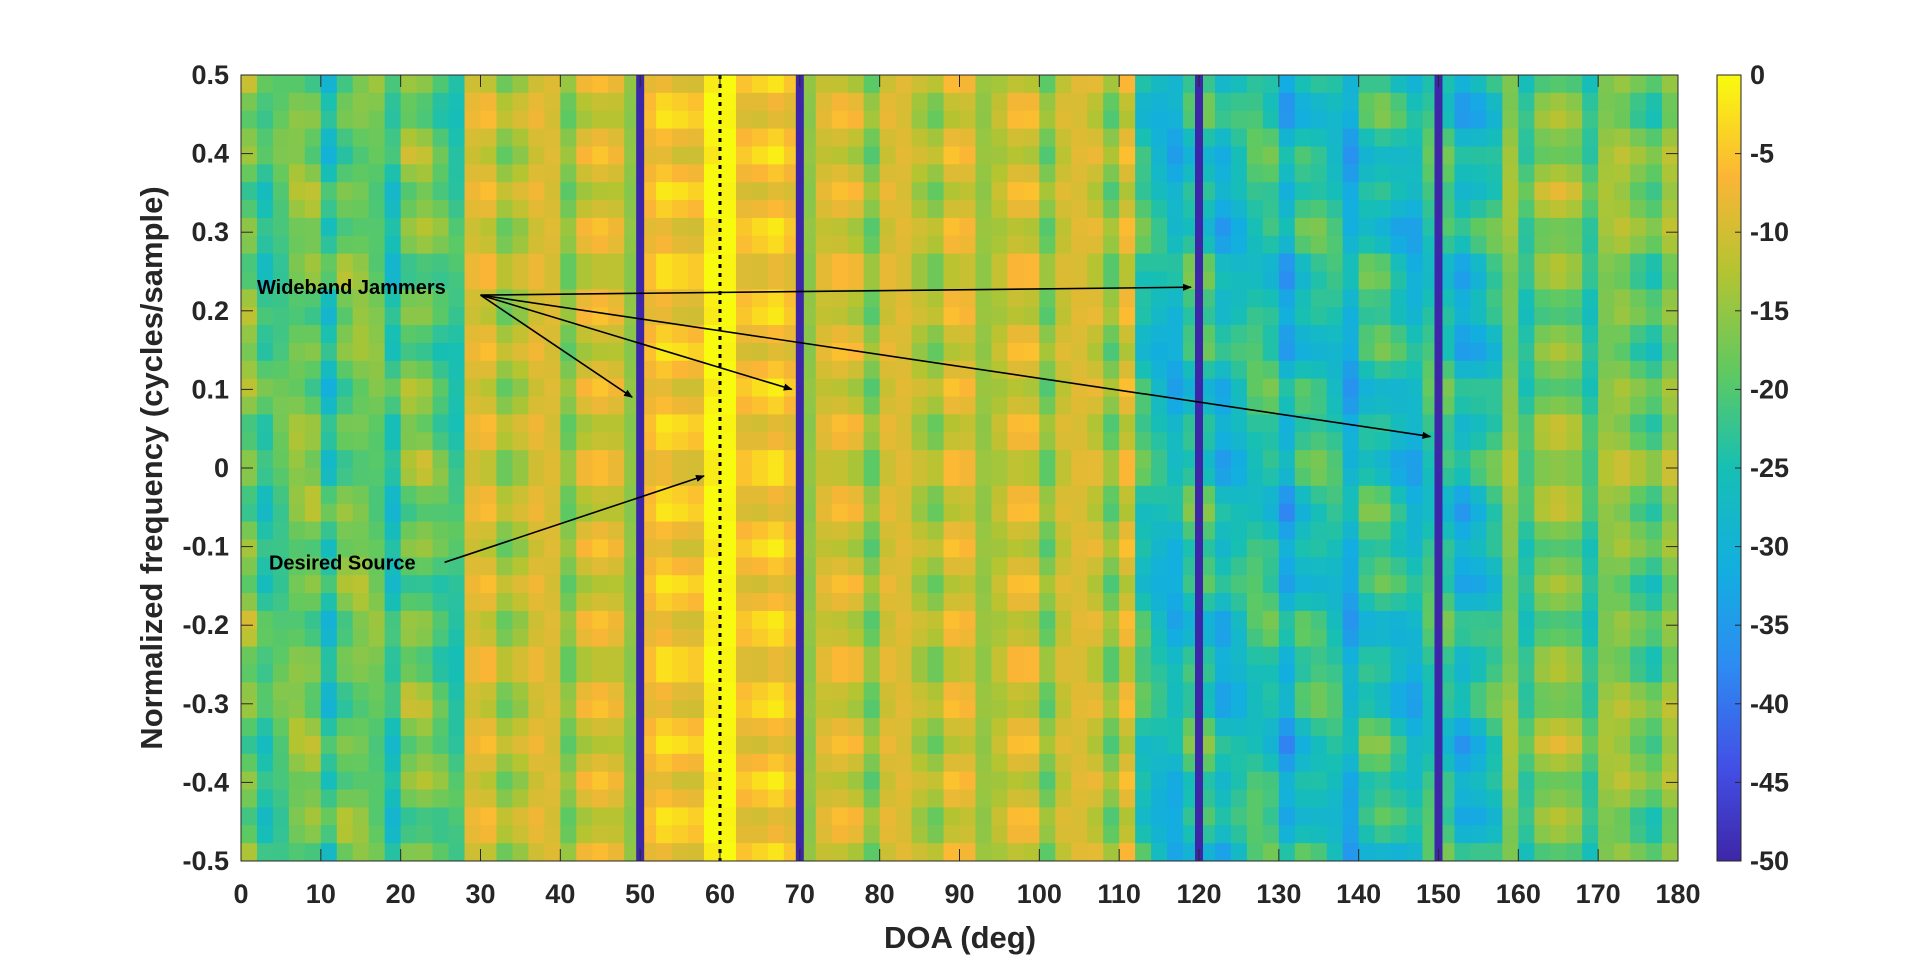  Describe the element at coordinates (836, 289) in the screenshot. I see `annotation-arrow` at that location.